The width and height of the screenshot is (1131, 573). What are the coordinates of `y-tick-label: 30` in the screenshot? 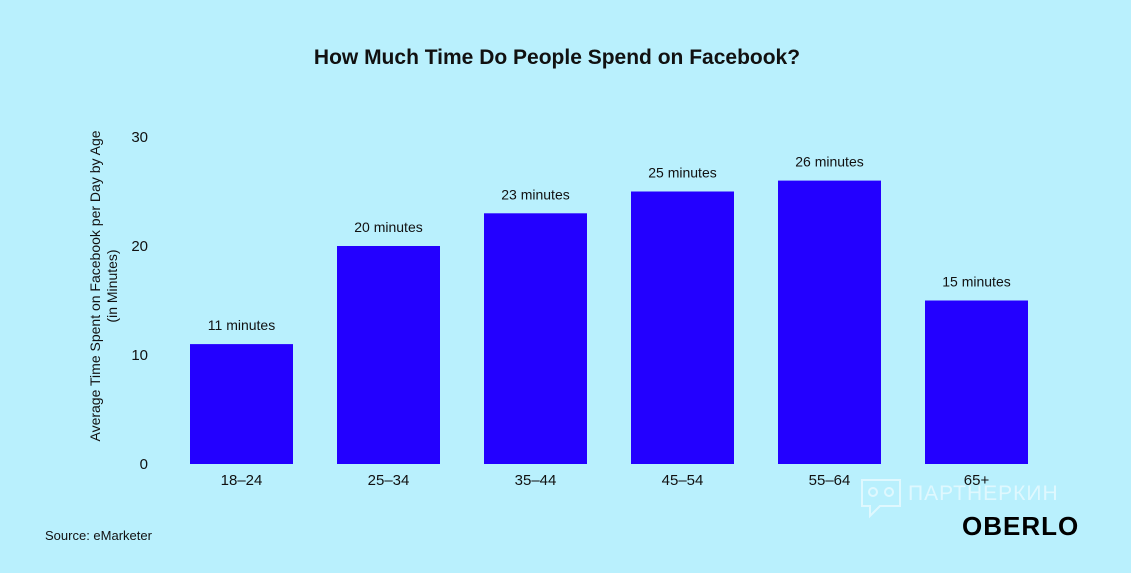 It's located at (139, 137).